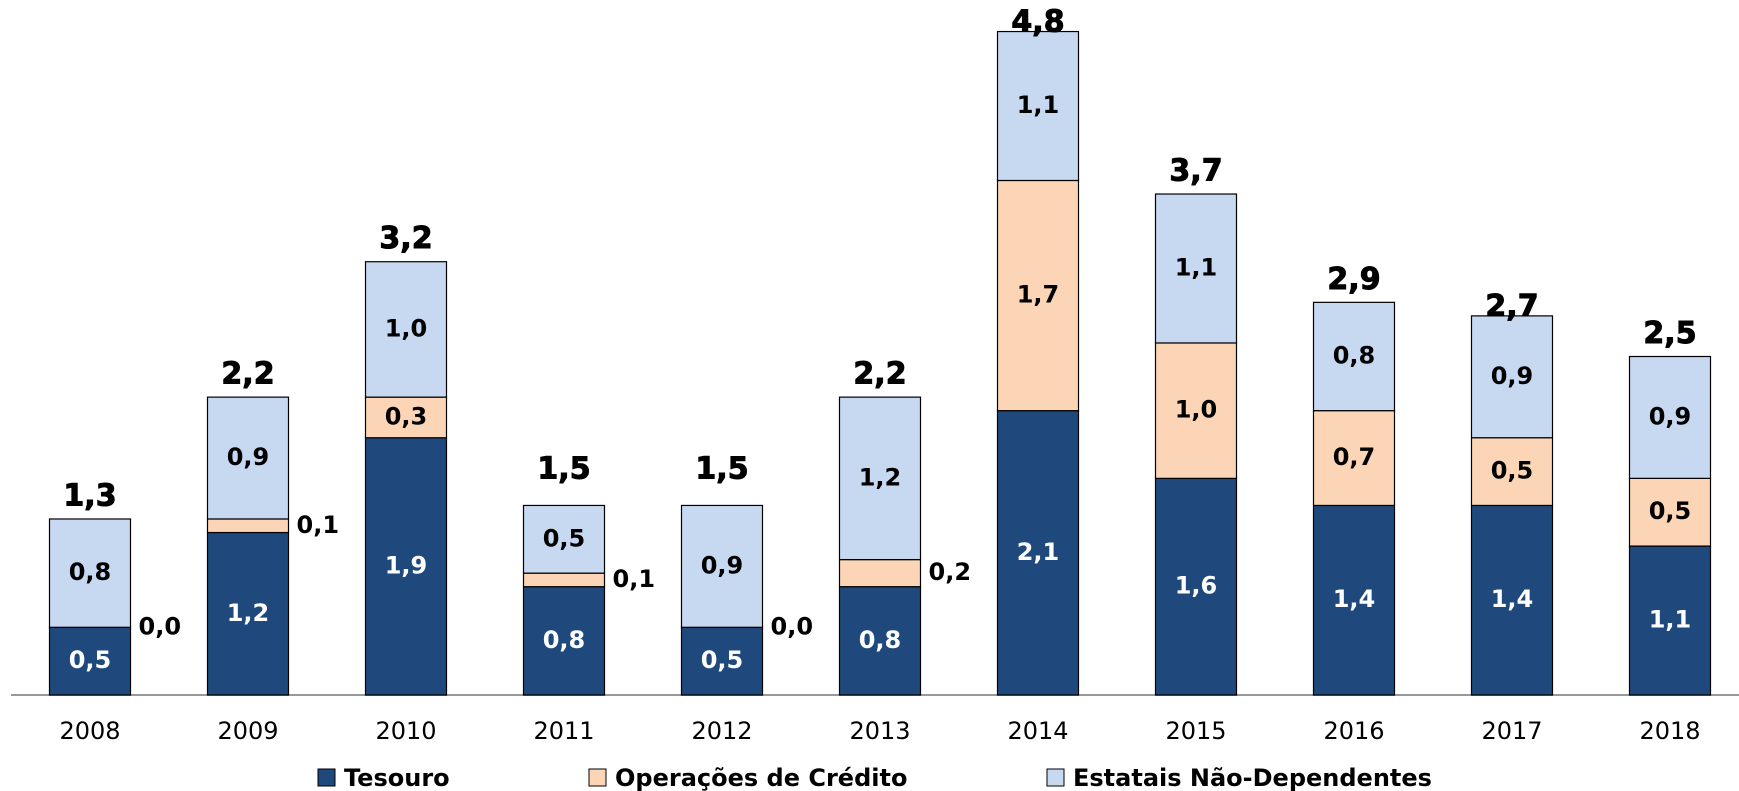 This screenshot has height=791, width=1739. I want to click on total-label: 3,7, so click(1195, 171).